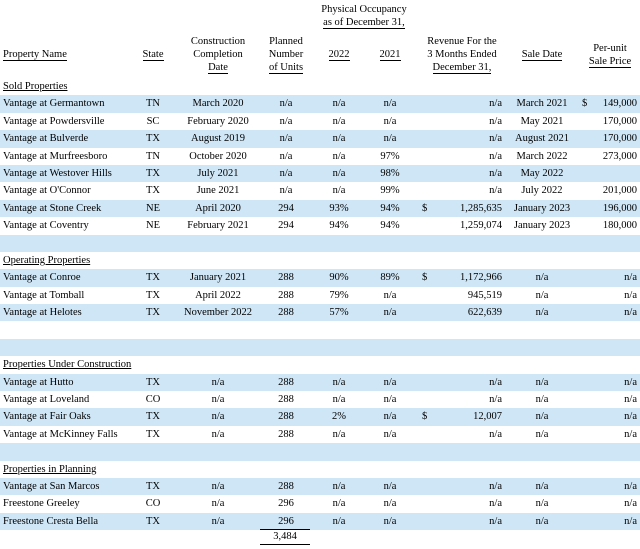 The width and height of the screenshot is (640, 549). Describe the element at coordinates (619, 208) in the screenshot. I see `per-unit-price-cell: 196,000` at that location.